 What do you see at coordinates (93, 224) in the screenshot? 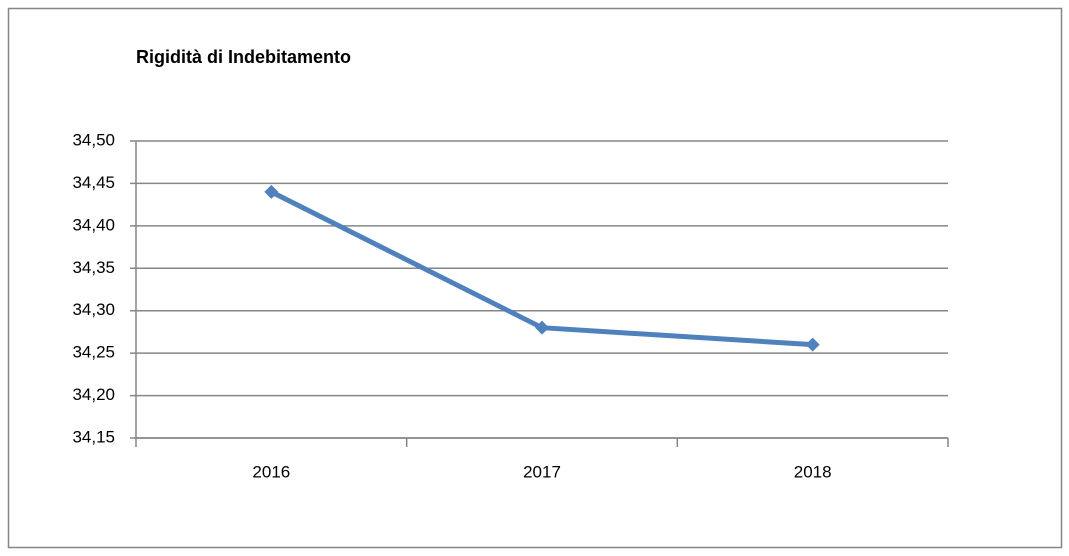
I see `y-tick-label: 34,40` at bounding box center [93, 224].